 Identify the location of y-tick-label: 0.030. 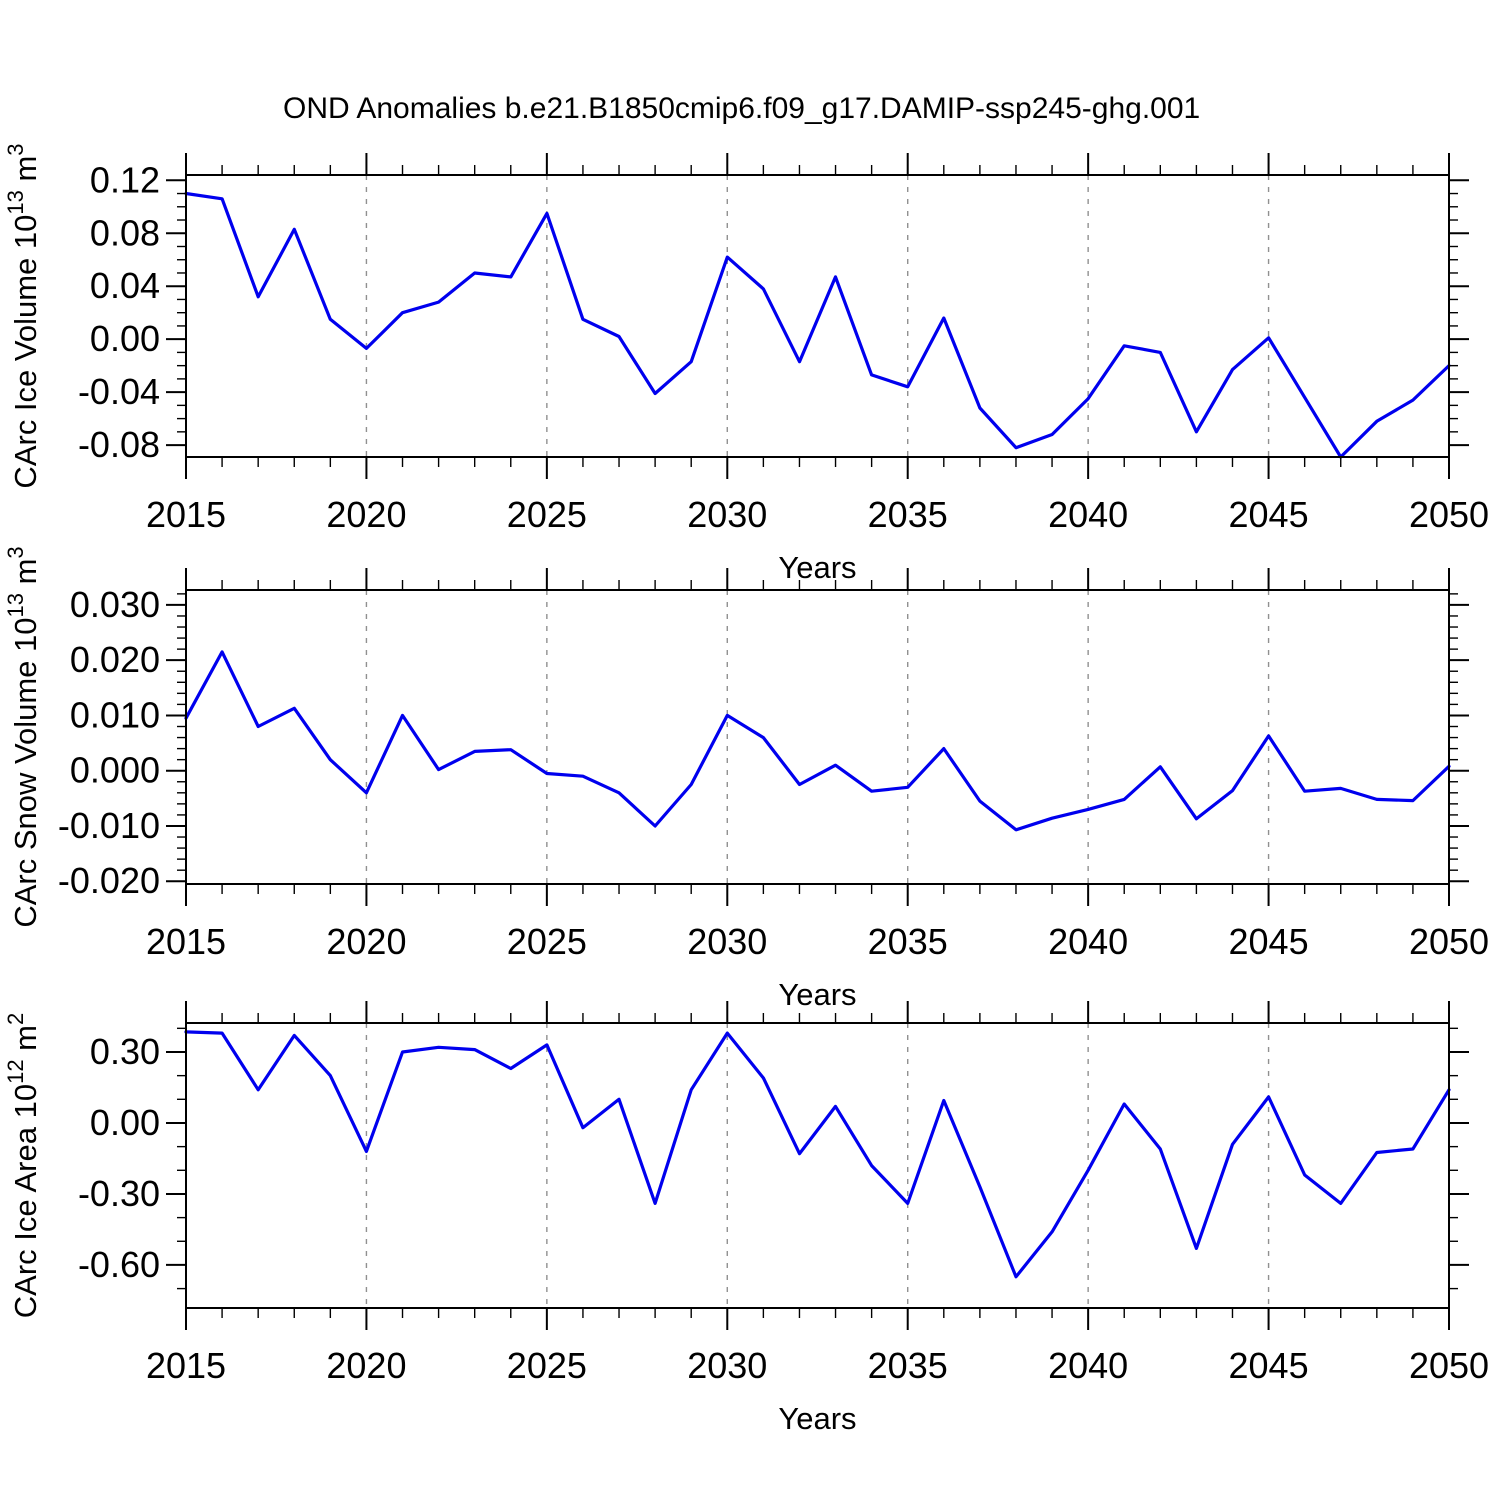
(115, 604).